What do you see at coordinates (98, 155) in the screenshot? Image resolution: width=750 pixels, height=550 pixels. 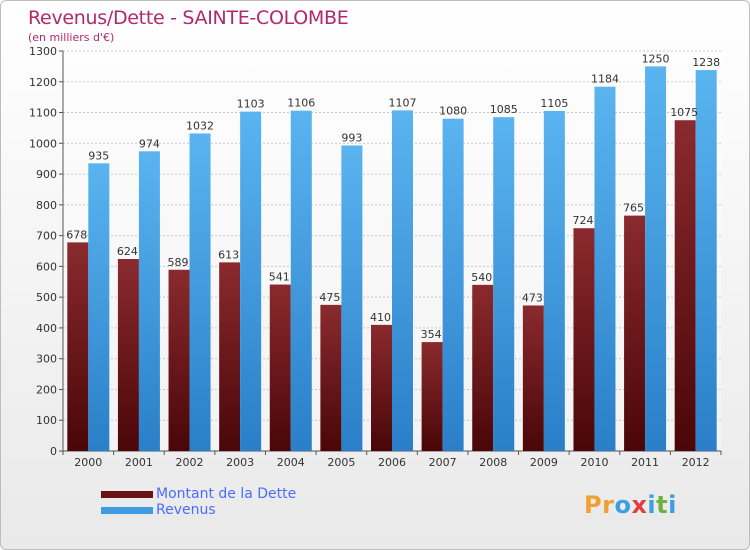 I see `value-label-revenue: 935` at bounding box center [98, 155].